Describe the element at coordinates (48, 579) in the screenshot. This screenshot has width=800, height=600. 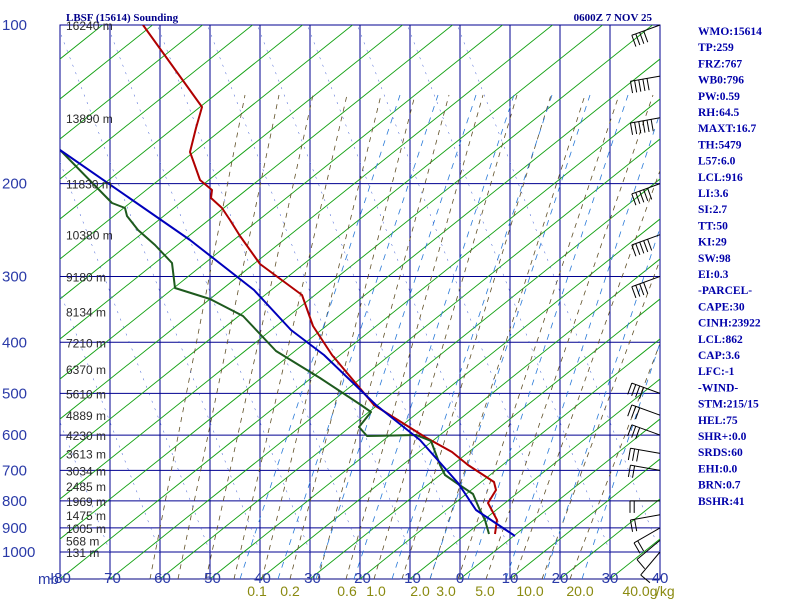
I see `pressure-axis-label: mb` at that location.